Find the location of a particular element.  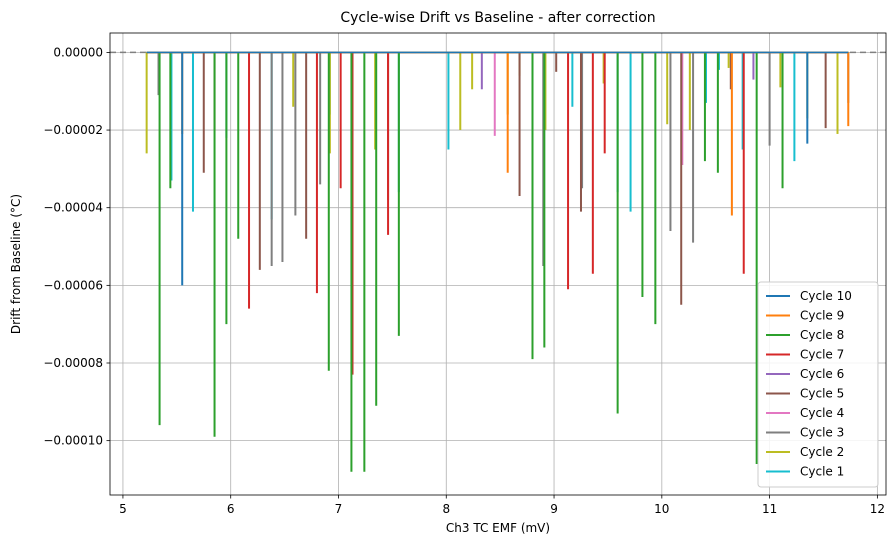

x-tick-label: 10 is located at coordinates (661, 509).